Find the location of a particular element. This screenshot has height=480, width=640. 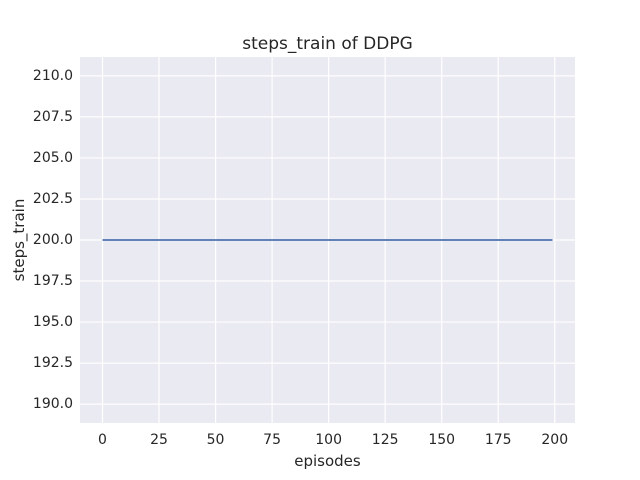

y-tick-label: 195.0 is located at coordinates (52, 322).